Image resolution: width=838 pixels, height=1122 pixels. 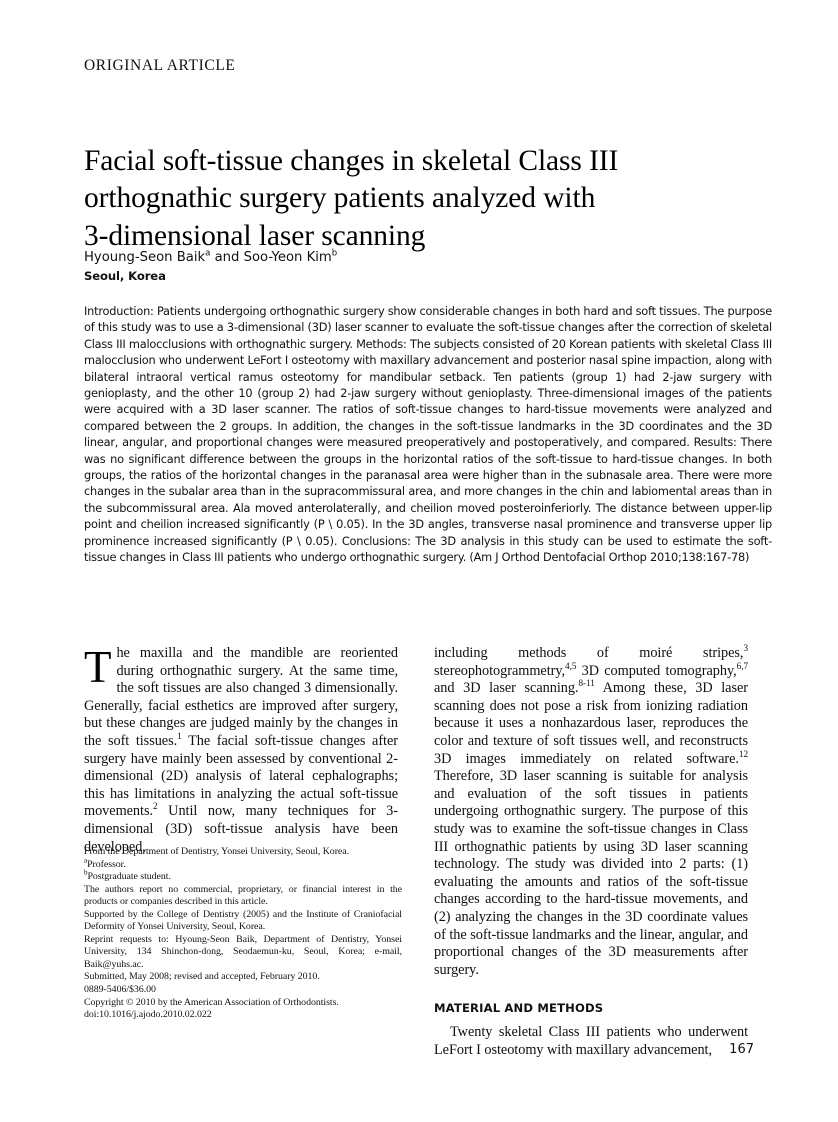 What do you see at coordinates (429, 257) in the screenshot?
I see `author-list: Hyoung-Seon Baika and Soo-Yeon Kimb` at bounding box center [429, 257].